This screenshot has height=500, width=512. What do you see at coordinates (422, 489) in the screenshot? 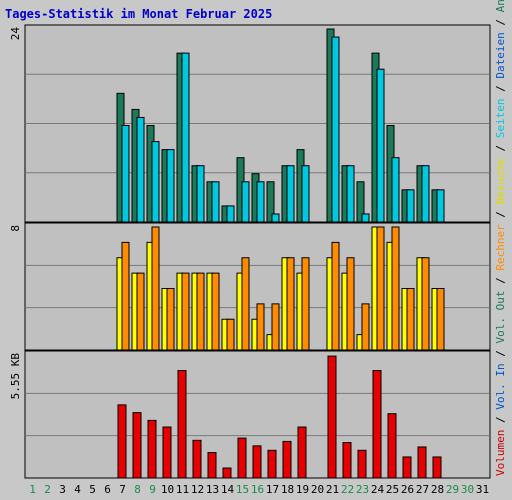
I see `day-label-27: 27` at bounding box center [422, 489].